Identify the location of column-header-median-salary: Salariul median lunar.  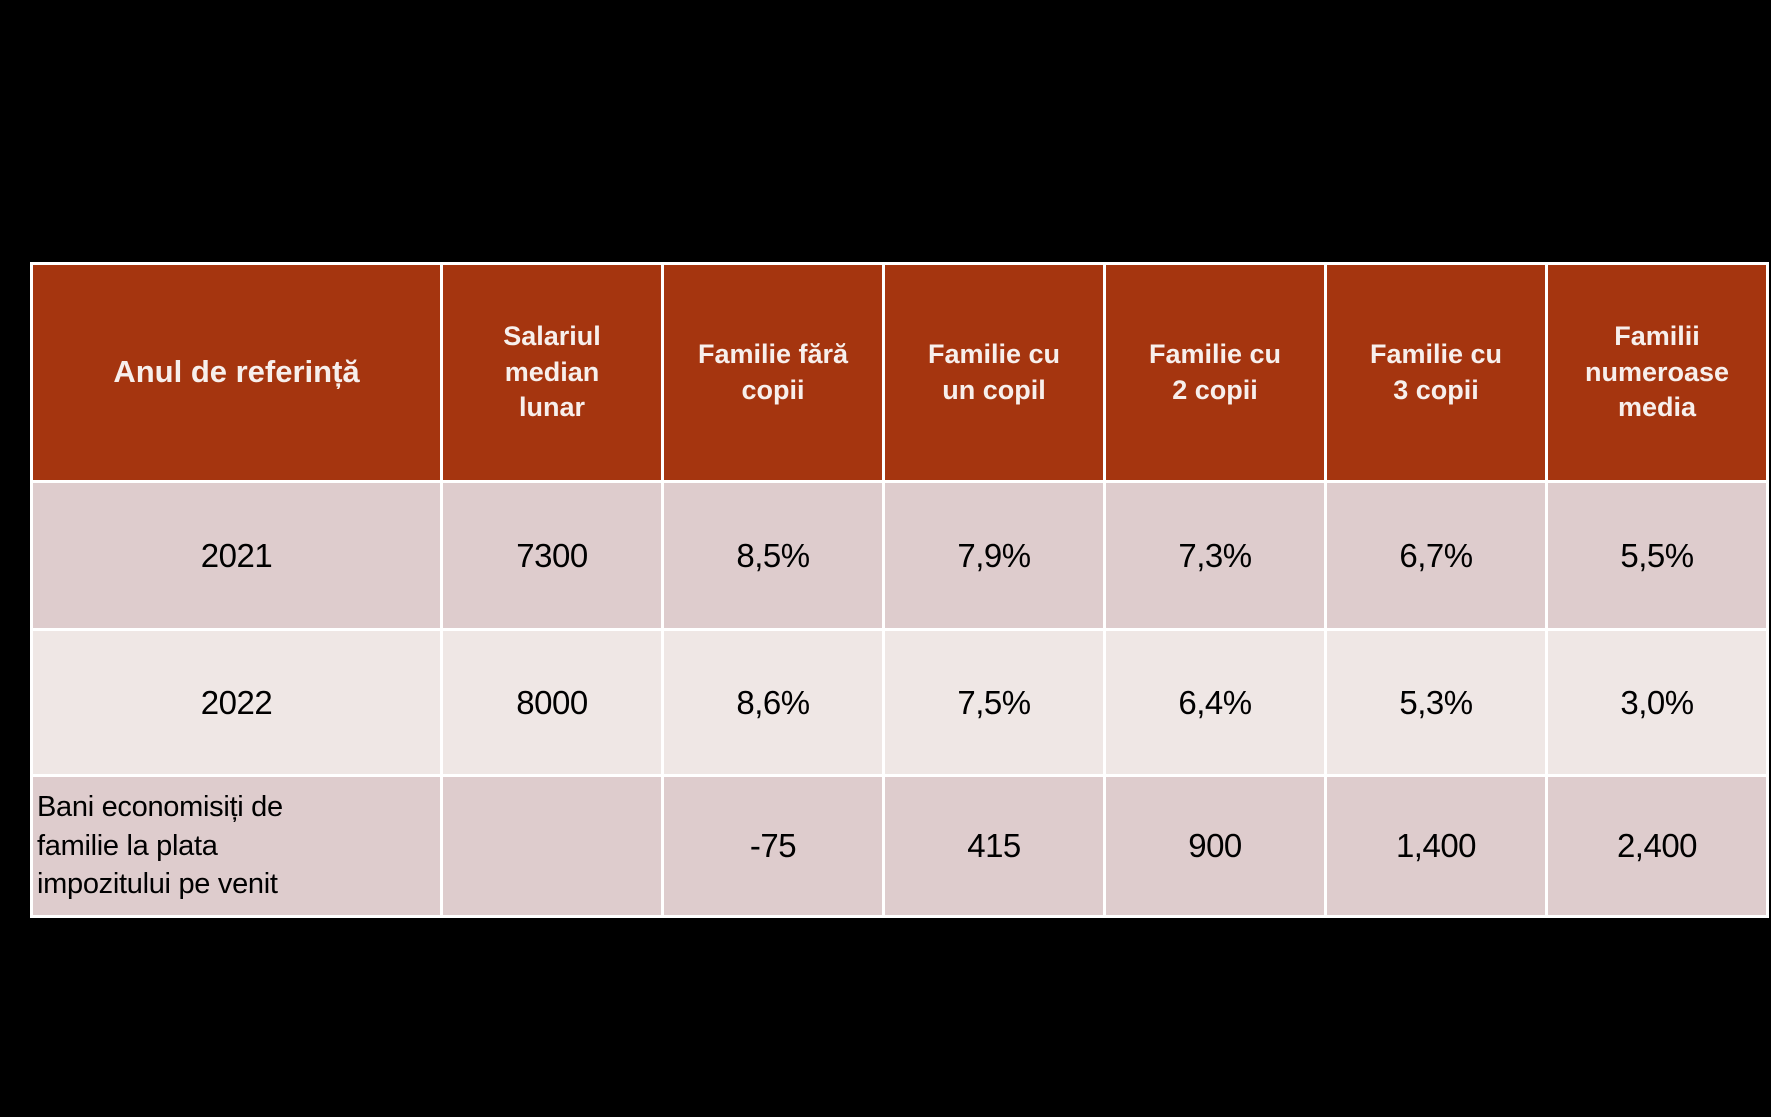
(552, 372).